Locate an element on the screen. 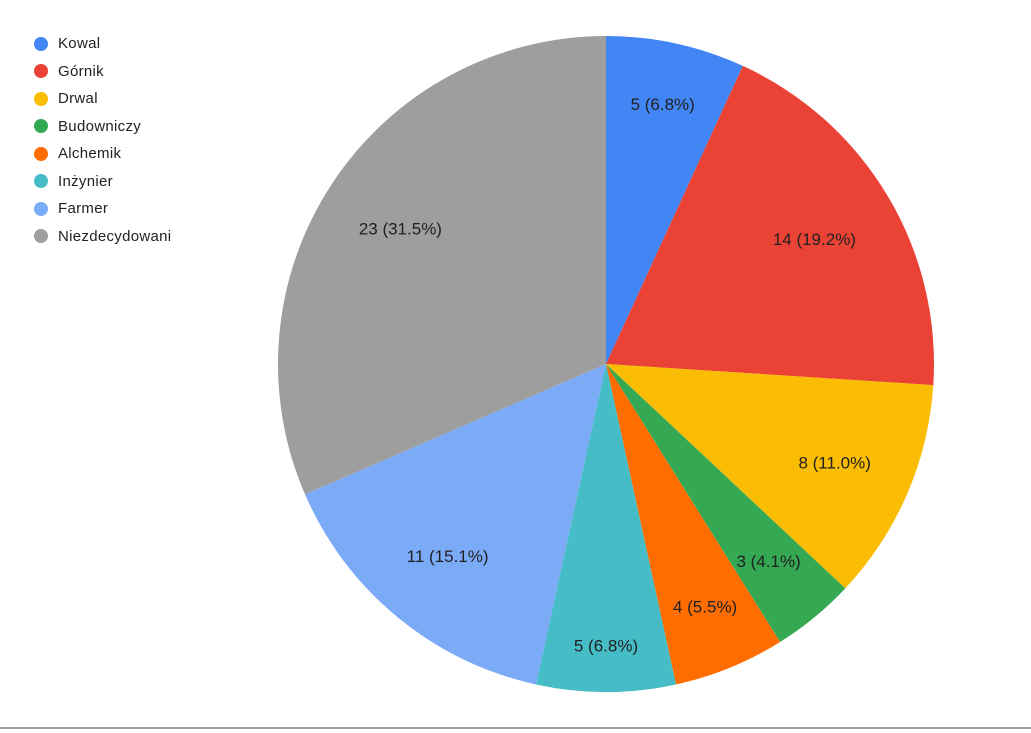  legend-item-label: Budowniczy is located at coordinates (100, 126).